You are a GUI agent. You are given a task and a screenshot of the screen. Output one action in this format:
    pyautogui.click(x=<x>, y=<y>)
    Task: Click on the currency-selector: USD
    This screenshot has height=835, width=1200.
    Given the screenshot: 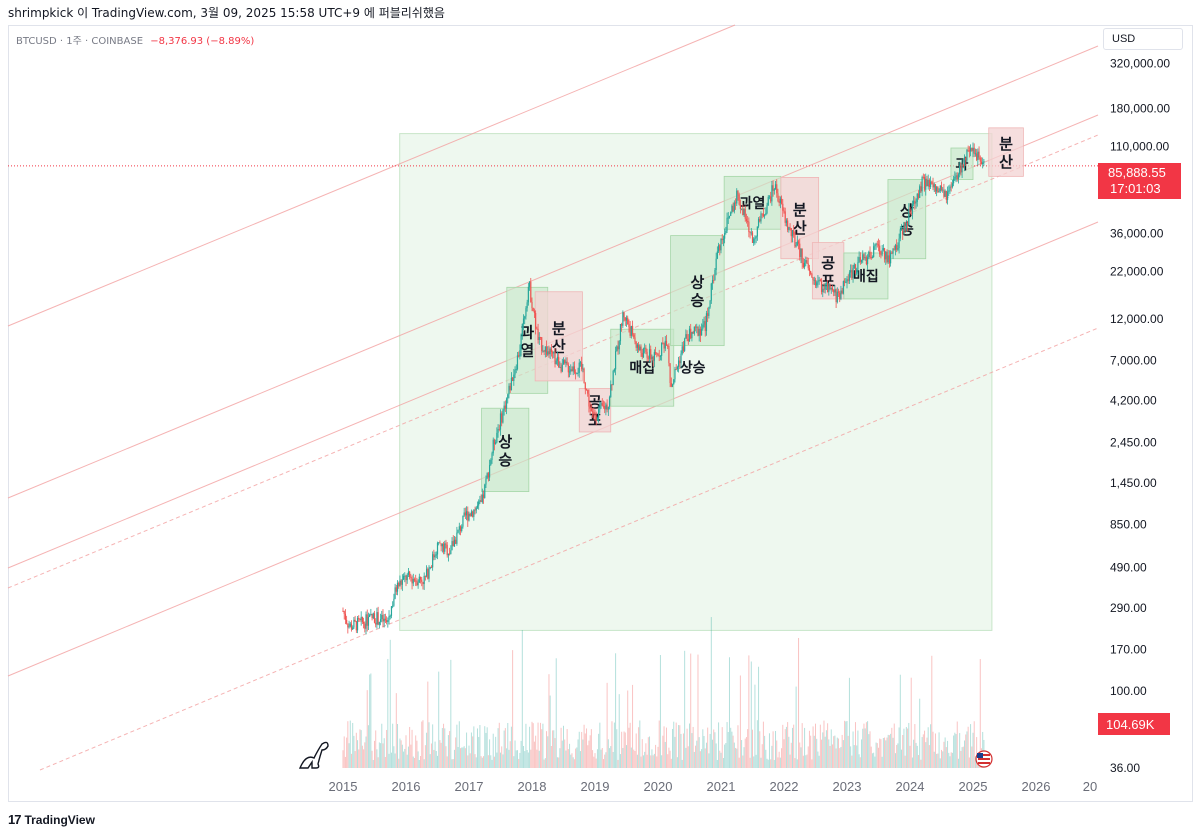 What is the action you would take?
    pyautogui.click(x=1143, y=39)
    